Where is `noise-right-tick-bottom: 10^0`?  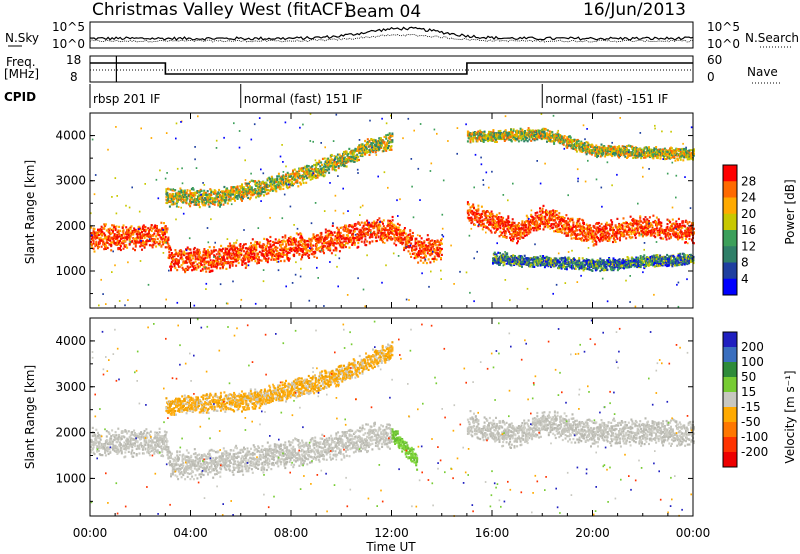
noise-right-tick-bottom: 10^0 is located at coordinates (723, 44).